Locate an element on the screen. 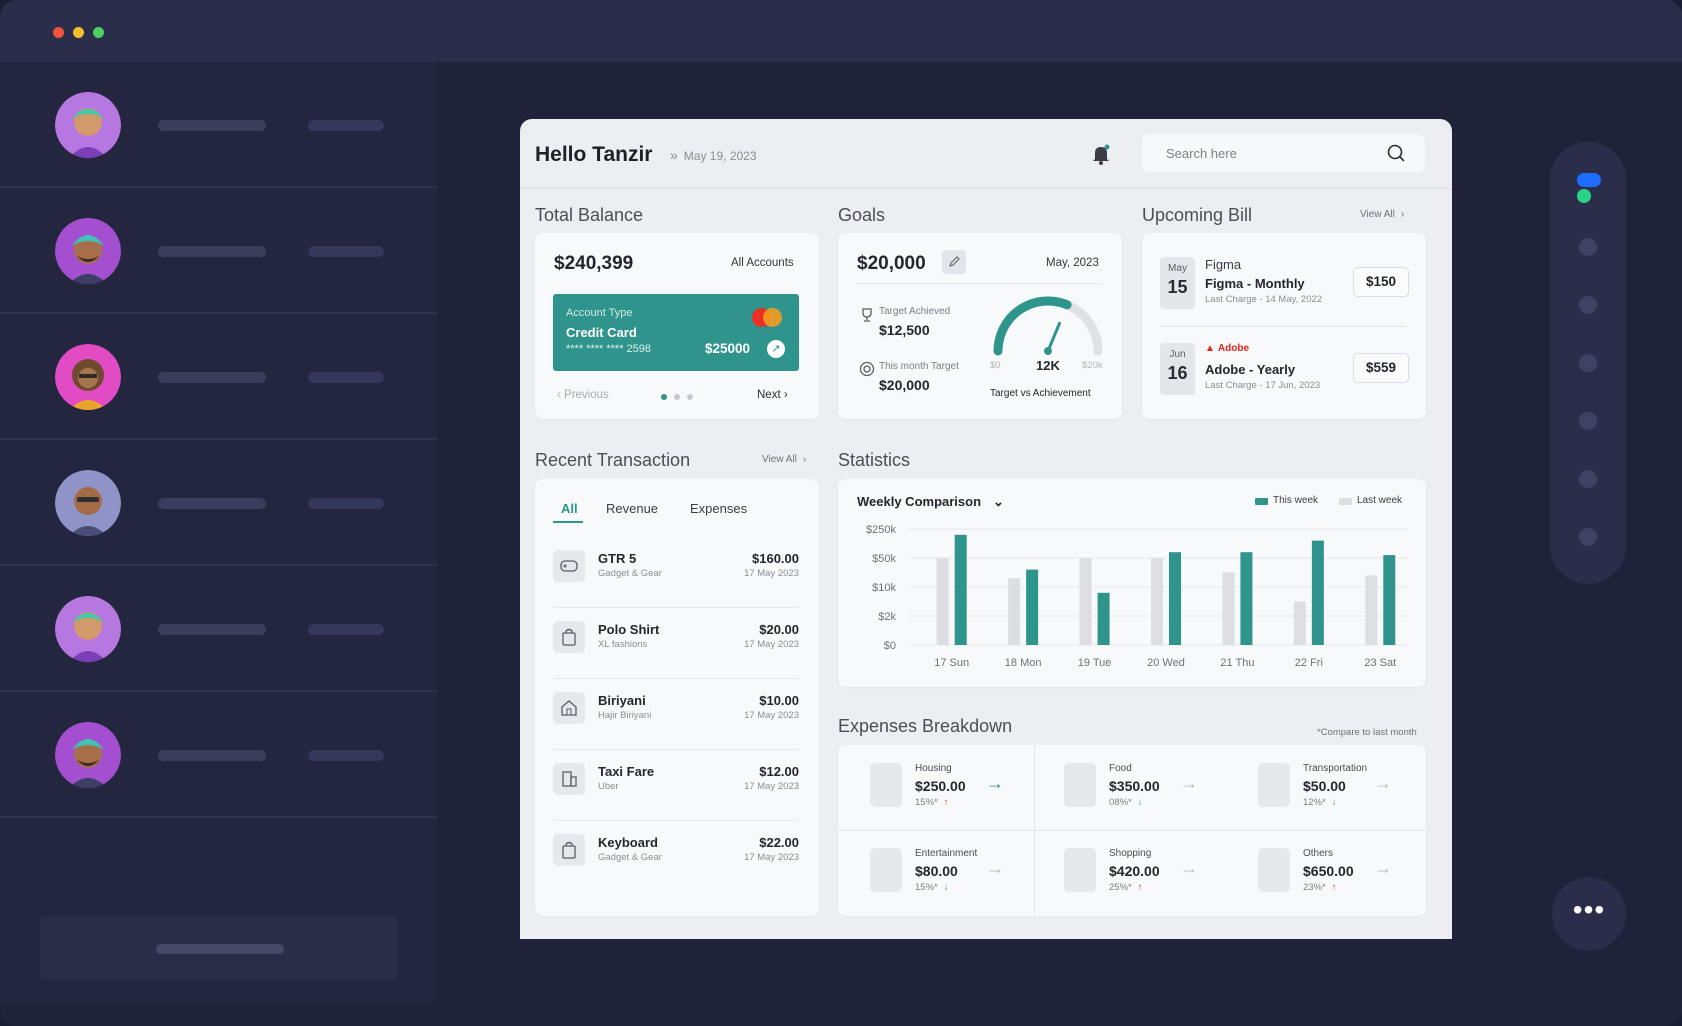 Image resolution: width=1682 pixels, height=1026 pixels. previous-button: ‹ Previous is located at coordinates (583, 395).